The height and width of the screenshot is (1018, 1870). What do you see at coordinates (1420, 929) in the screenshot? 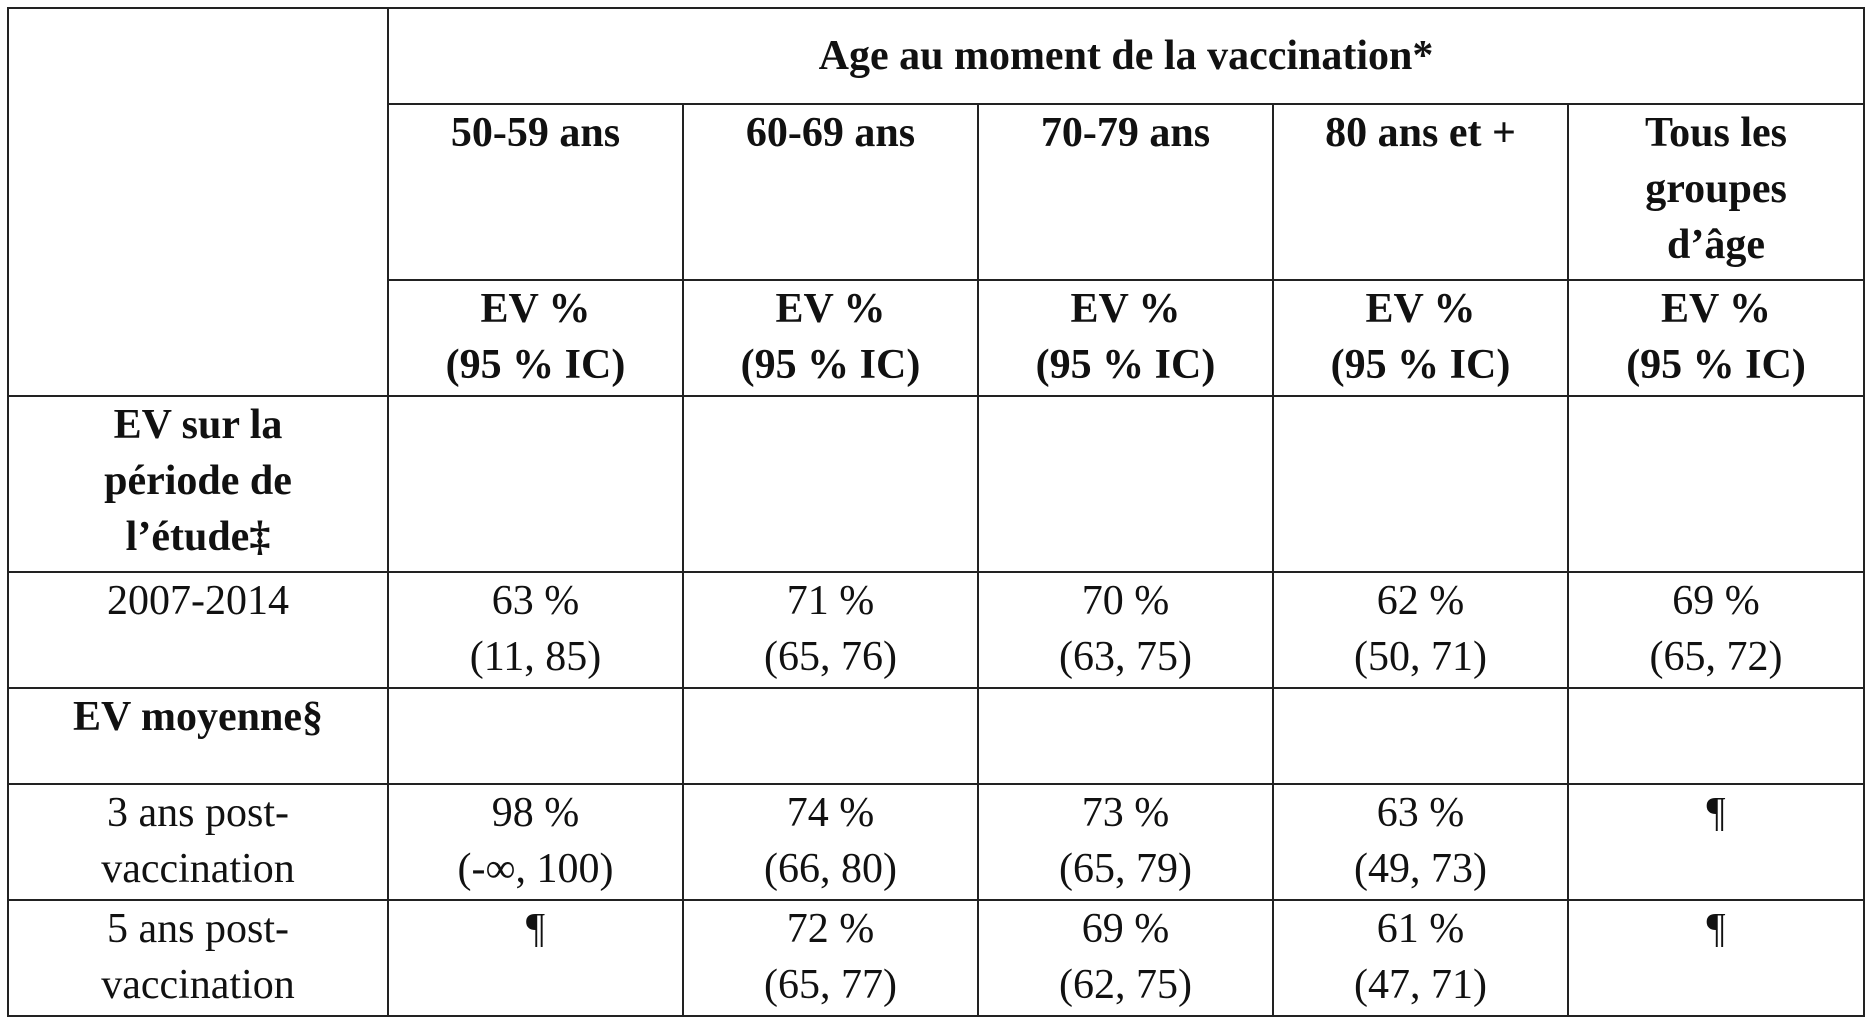
I see `ev-percent: 61 %` at bounding box center [1420, 929].